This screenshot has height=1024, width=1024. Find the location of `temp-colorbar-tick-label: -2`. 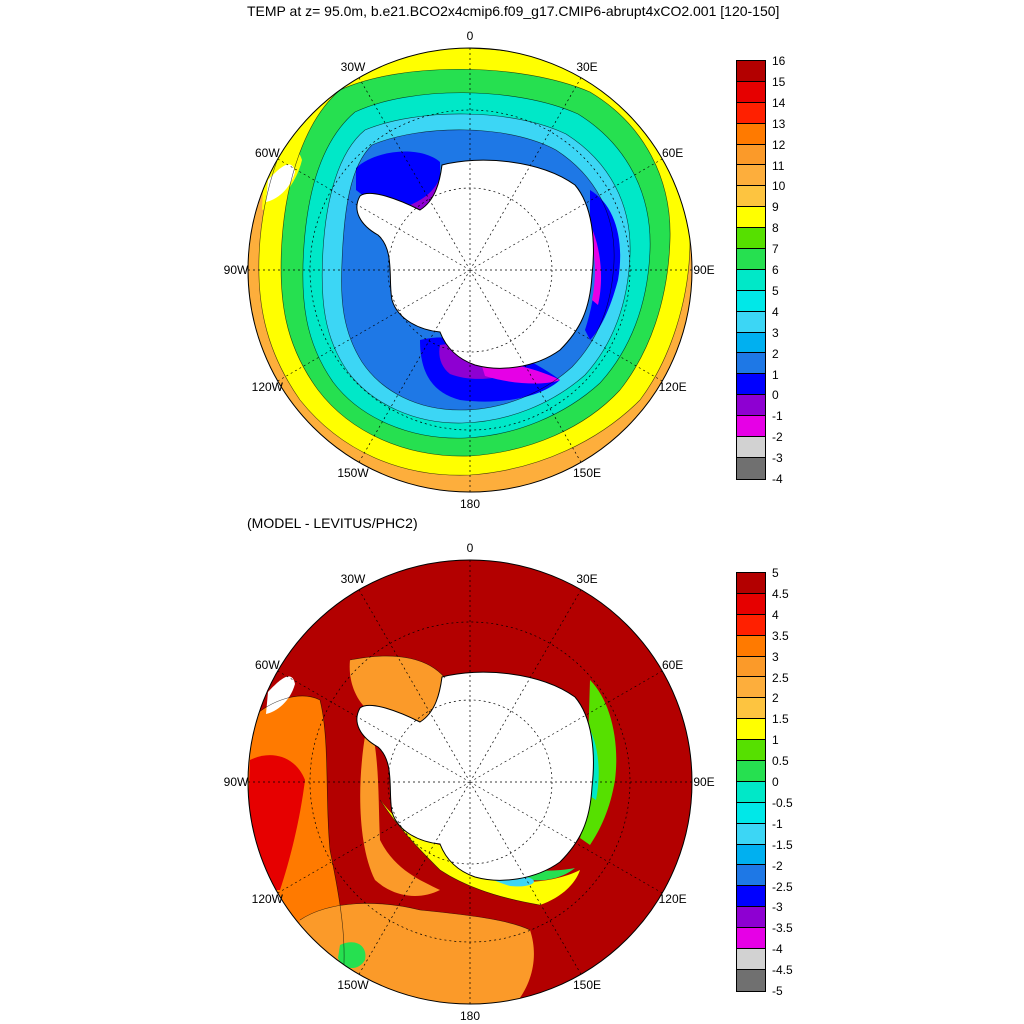

temp-colorbar-tick-label: -2 is located at coordinates (777, 437).